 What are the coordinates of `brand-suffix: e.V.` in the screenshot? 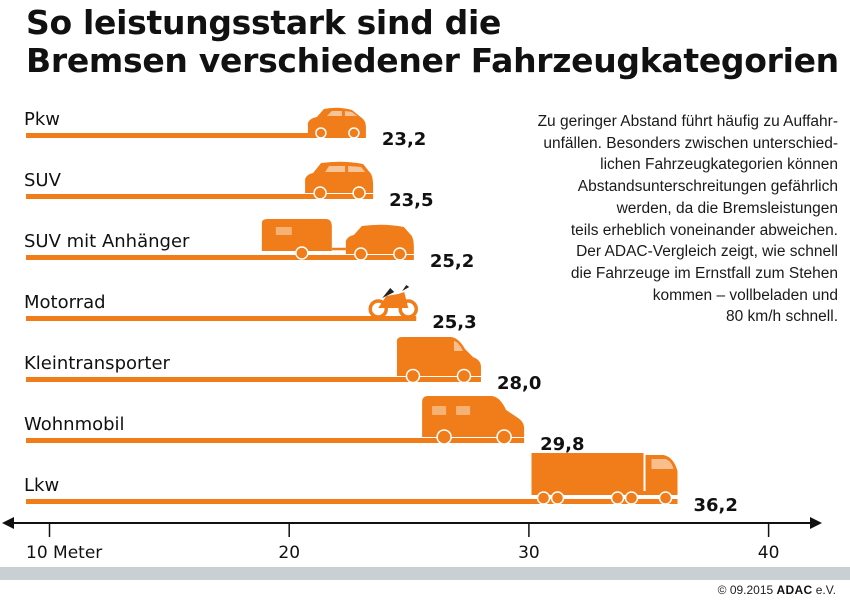 It's located at (824, 590).